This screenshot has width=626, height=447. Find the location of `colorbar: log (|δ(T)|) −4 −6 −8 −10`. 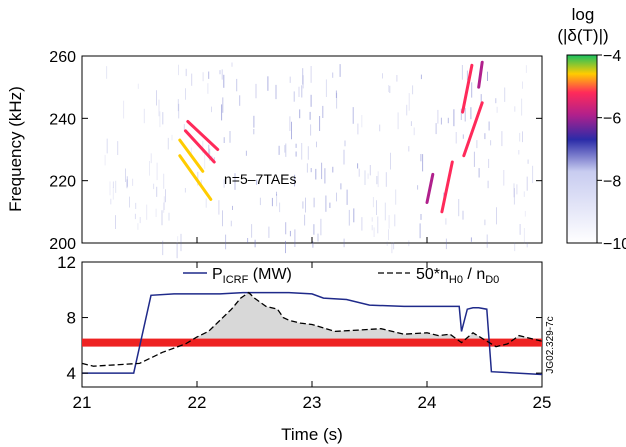

colorbar: log (|δ(T)|) −4 −6 −8 −10 is located at coordinates (591, 129).